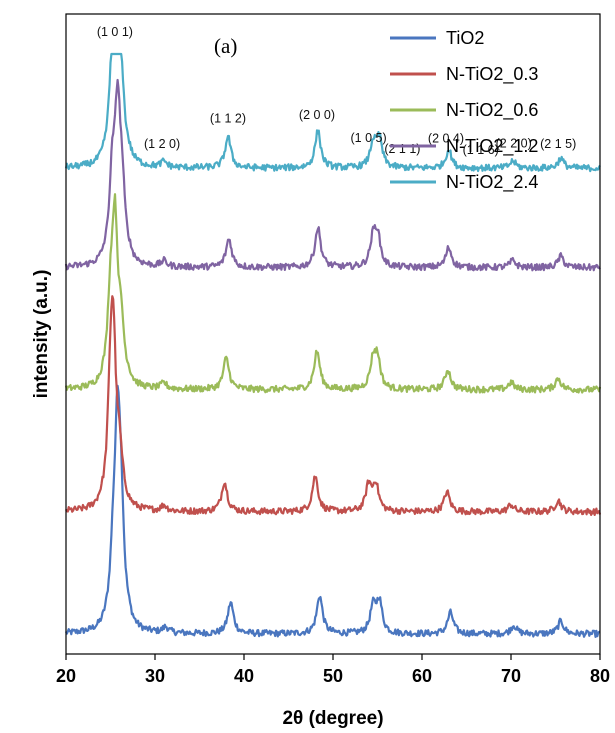 This screenshot has width=615, height=733. I want to click on x-tick-label: 20, so click(66, 676).